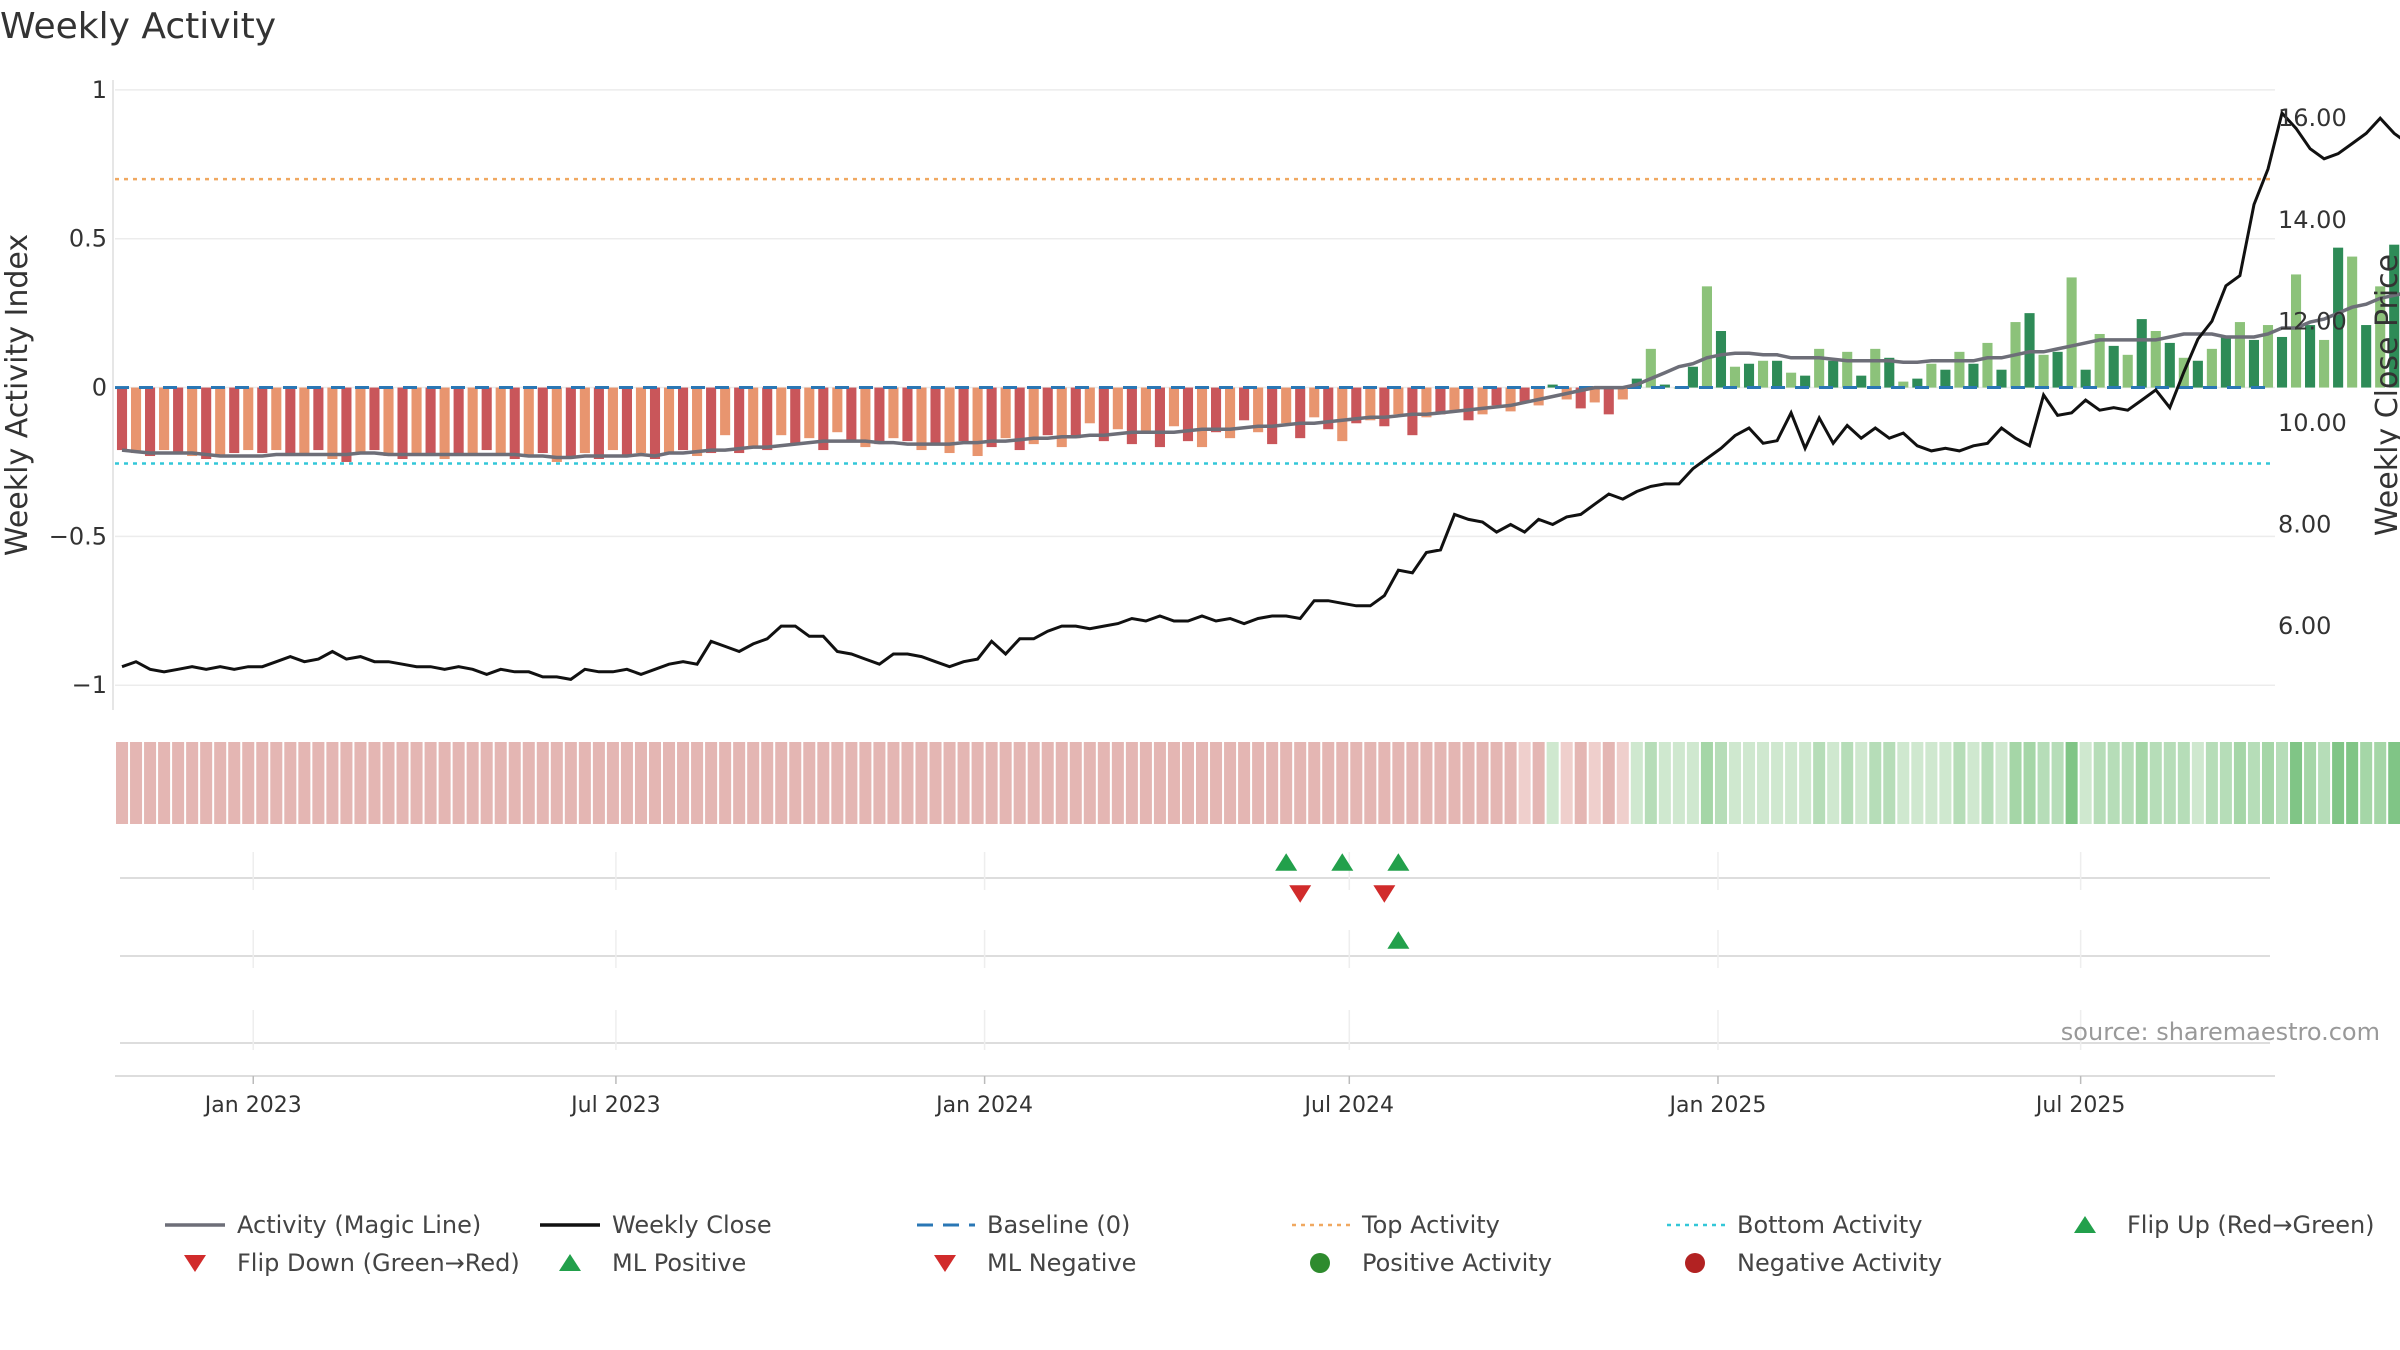 Image resolution: width=2400 pixels, height=1350 pixels. Describe the element at coordinates (983, 1105) in the screenshot. I see `x-tick-label: Jan 2024` at that location.